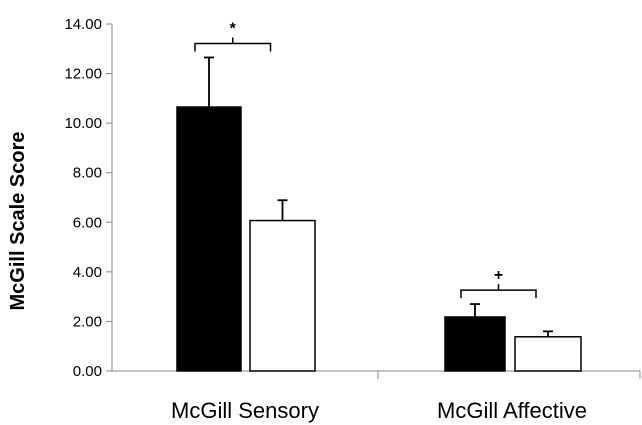 This screenshot has height=425, width=642. I want to click on y-axis: 0.00 2.00 4.00 6.00 8.00 10.00 12.00 14.00, so click(88, 198).